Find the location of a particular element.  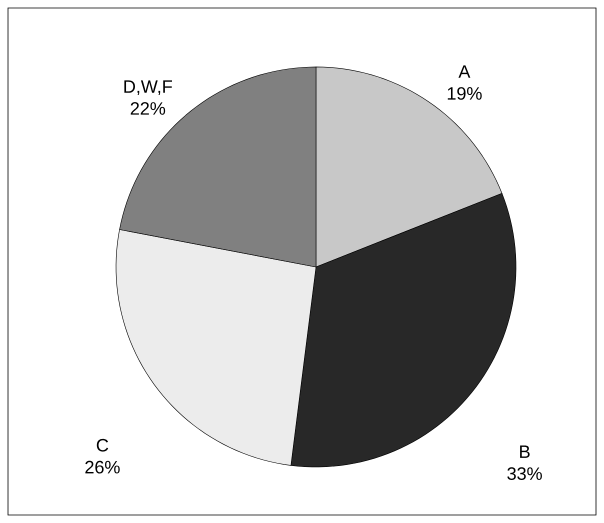

slice-label: C is located at coordinates (102, 445).